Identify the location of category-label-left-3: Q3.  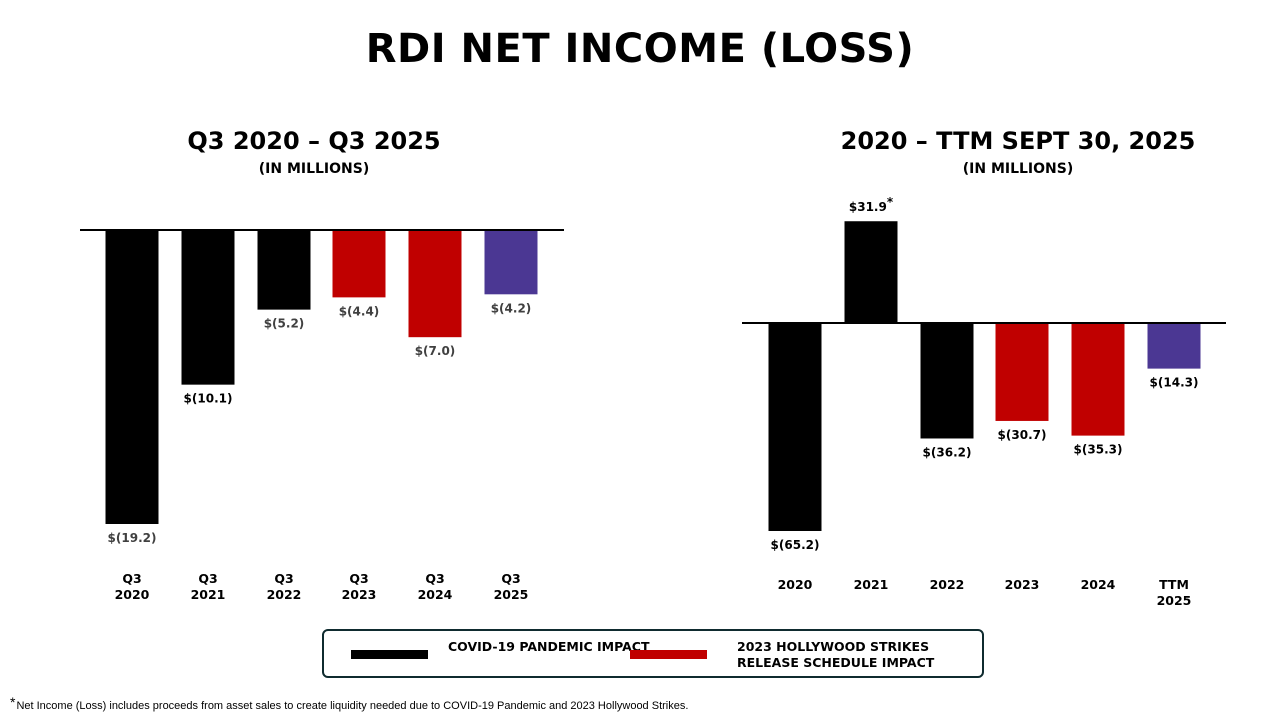
(358, 578).